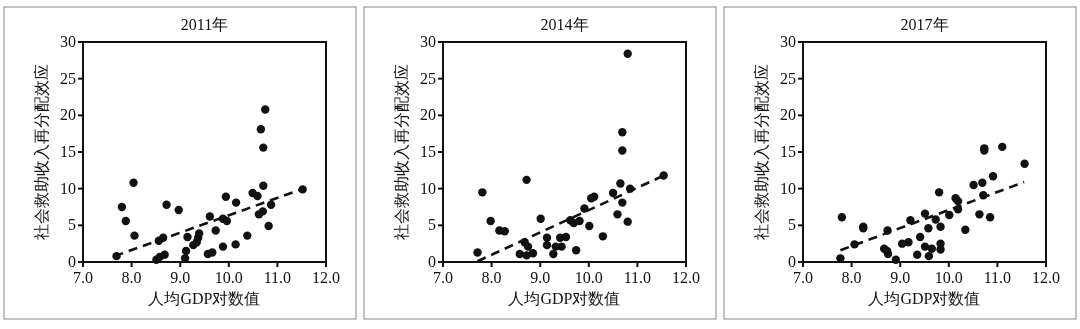 The width and height of the screenshot is (1080, 329). Describe the element at coordinates (924, 24) in the screenshot. I see `chart-title: 2017年` at that location.